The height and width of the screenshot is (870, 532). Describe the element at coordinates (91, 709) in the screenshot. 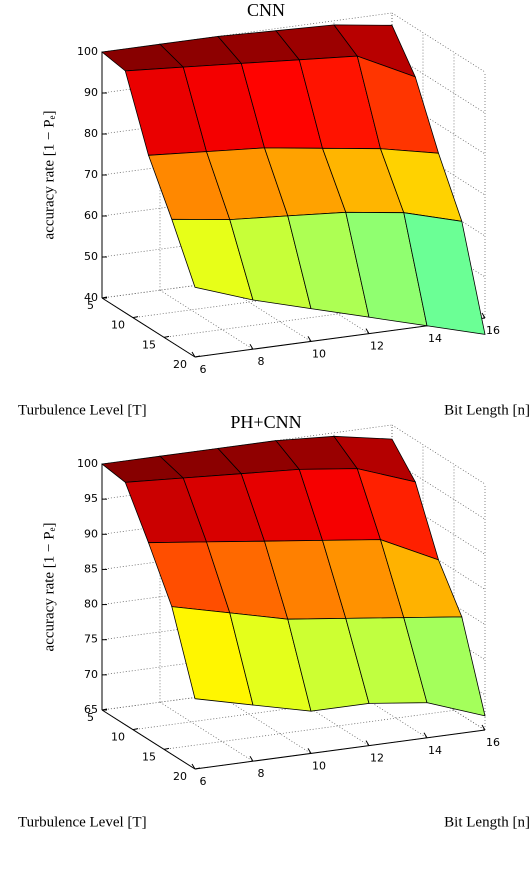

I see `z-tick-label: 65` at that location.